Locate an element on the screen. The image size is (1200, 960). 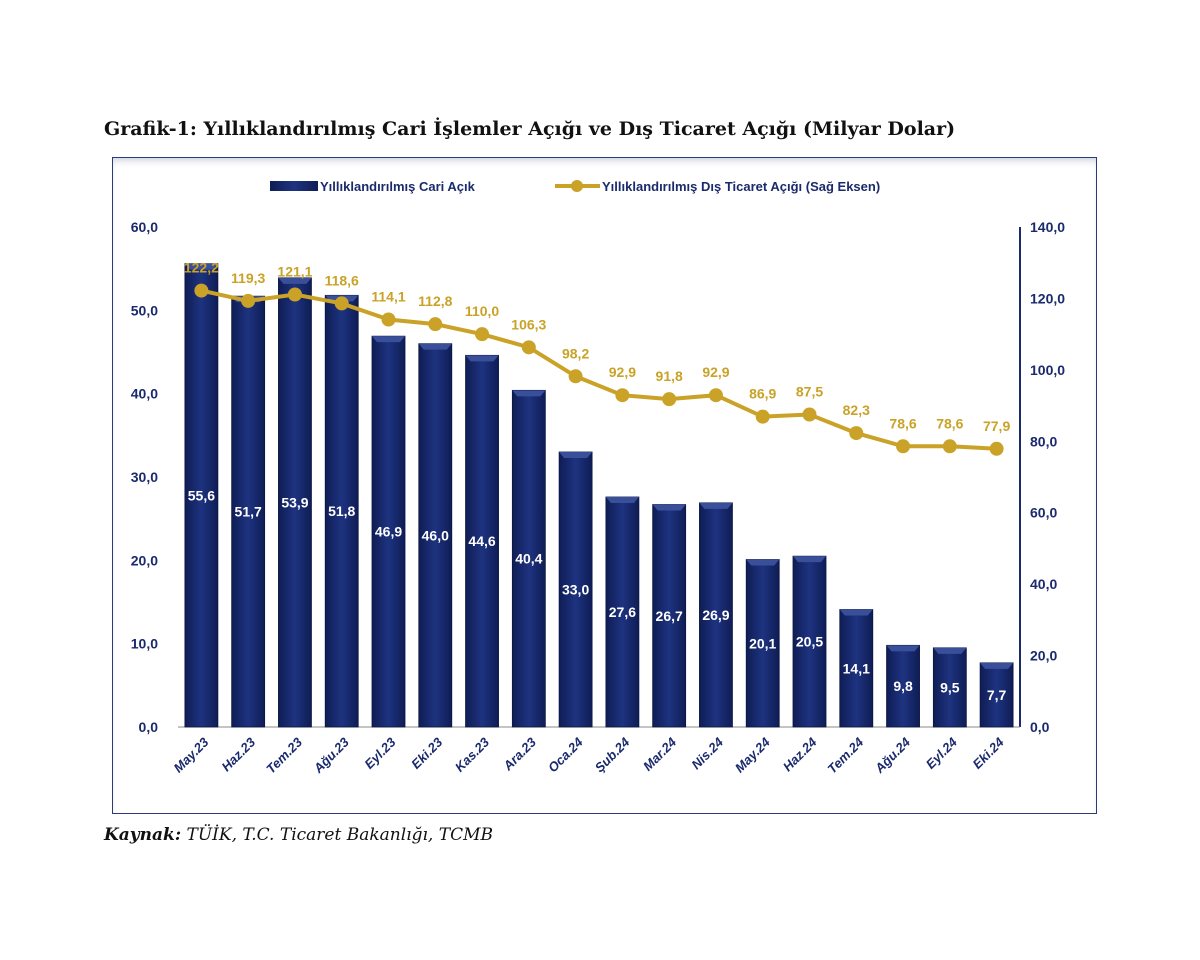
bar-data-label: 44,6 is located at coordinates (481, 541).